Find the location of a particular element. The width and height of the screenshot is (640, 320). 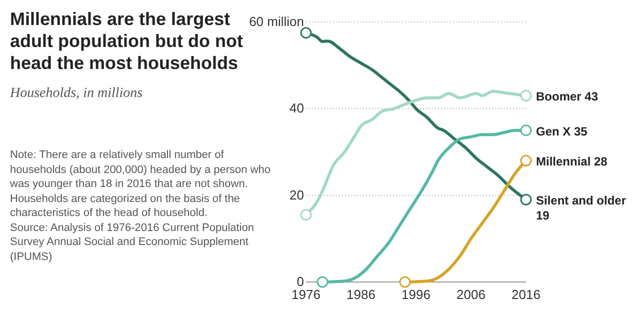

x-tick-label: 2006 is located at coordinates (471, 294).